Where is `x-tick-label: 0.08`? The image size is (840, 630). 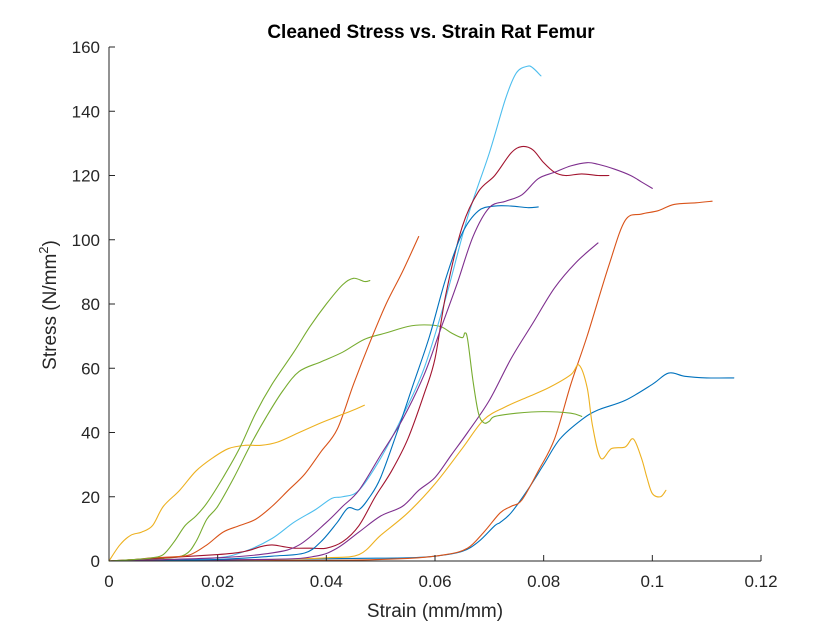
x-tick-label: 0.08 is located at coordinates (543, 581).